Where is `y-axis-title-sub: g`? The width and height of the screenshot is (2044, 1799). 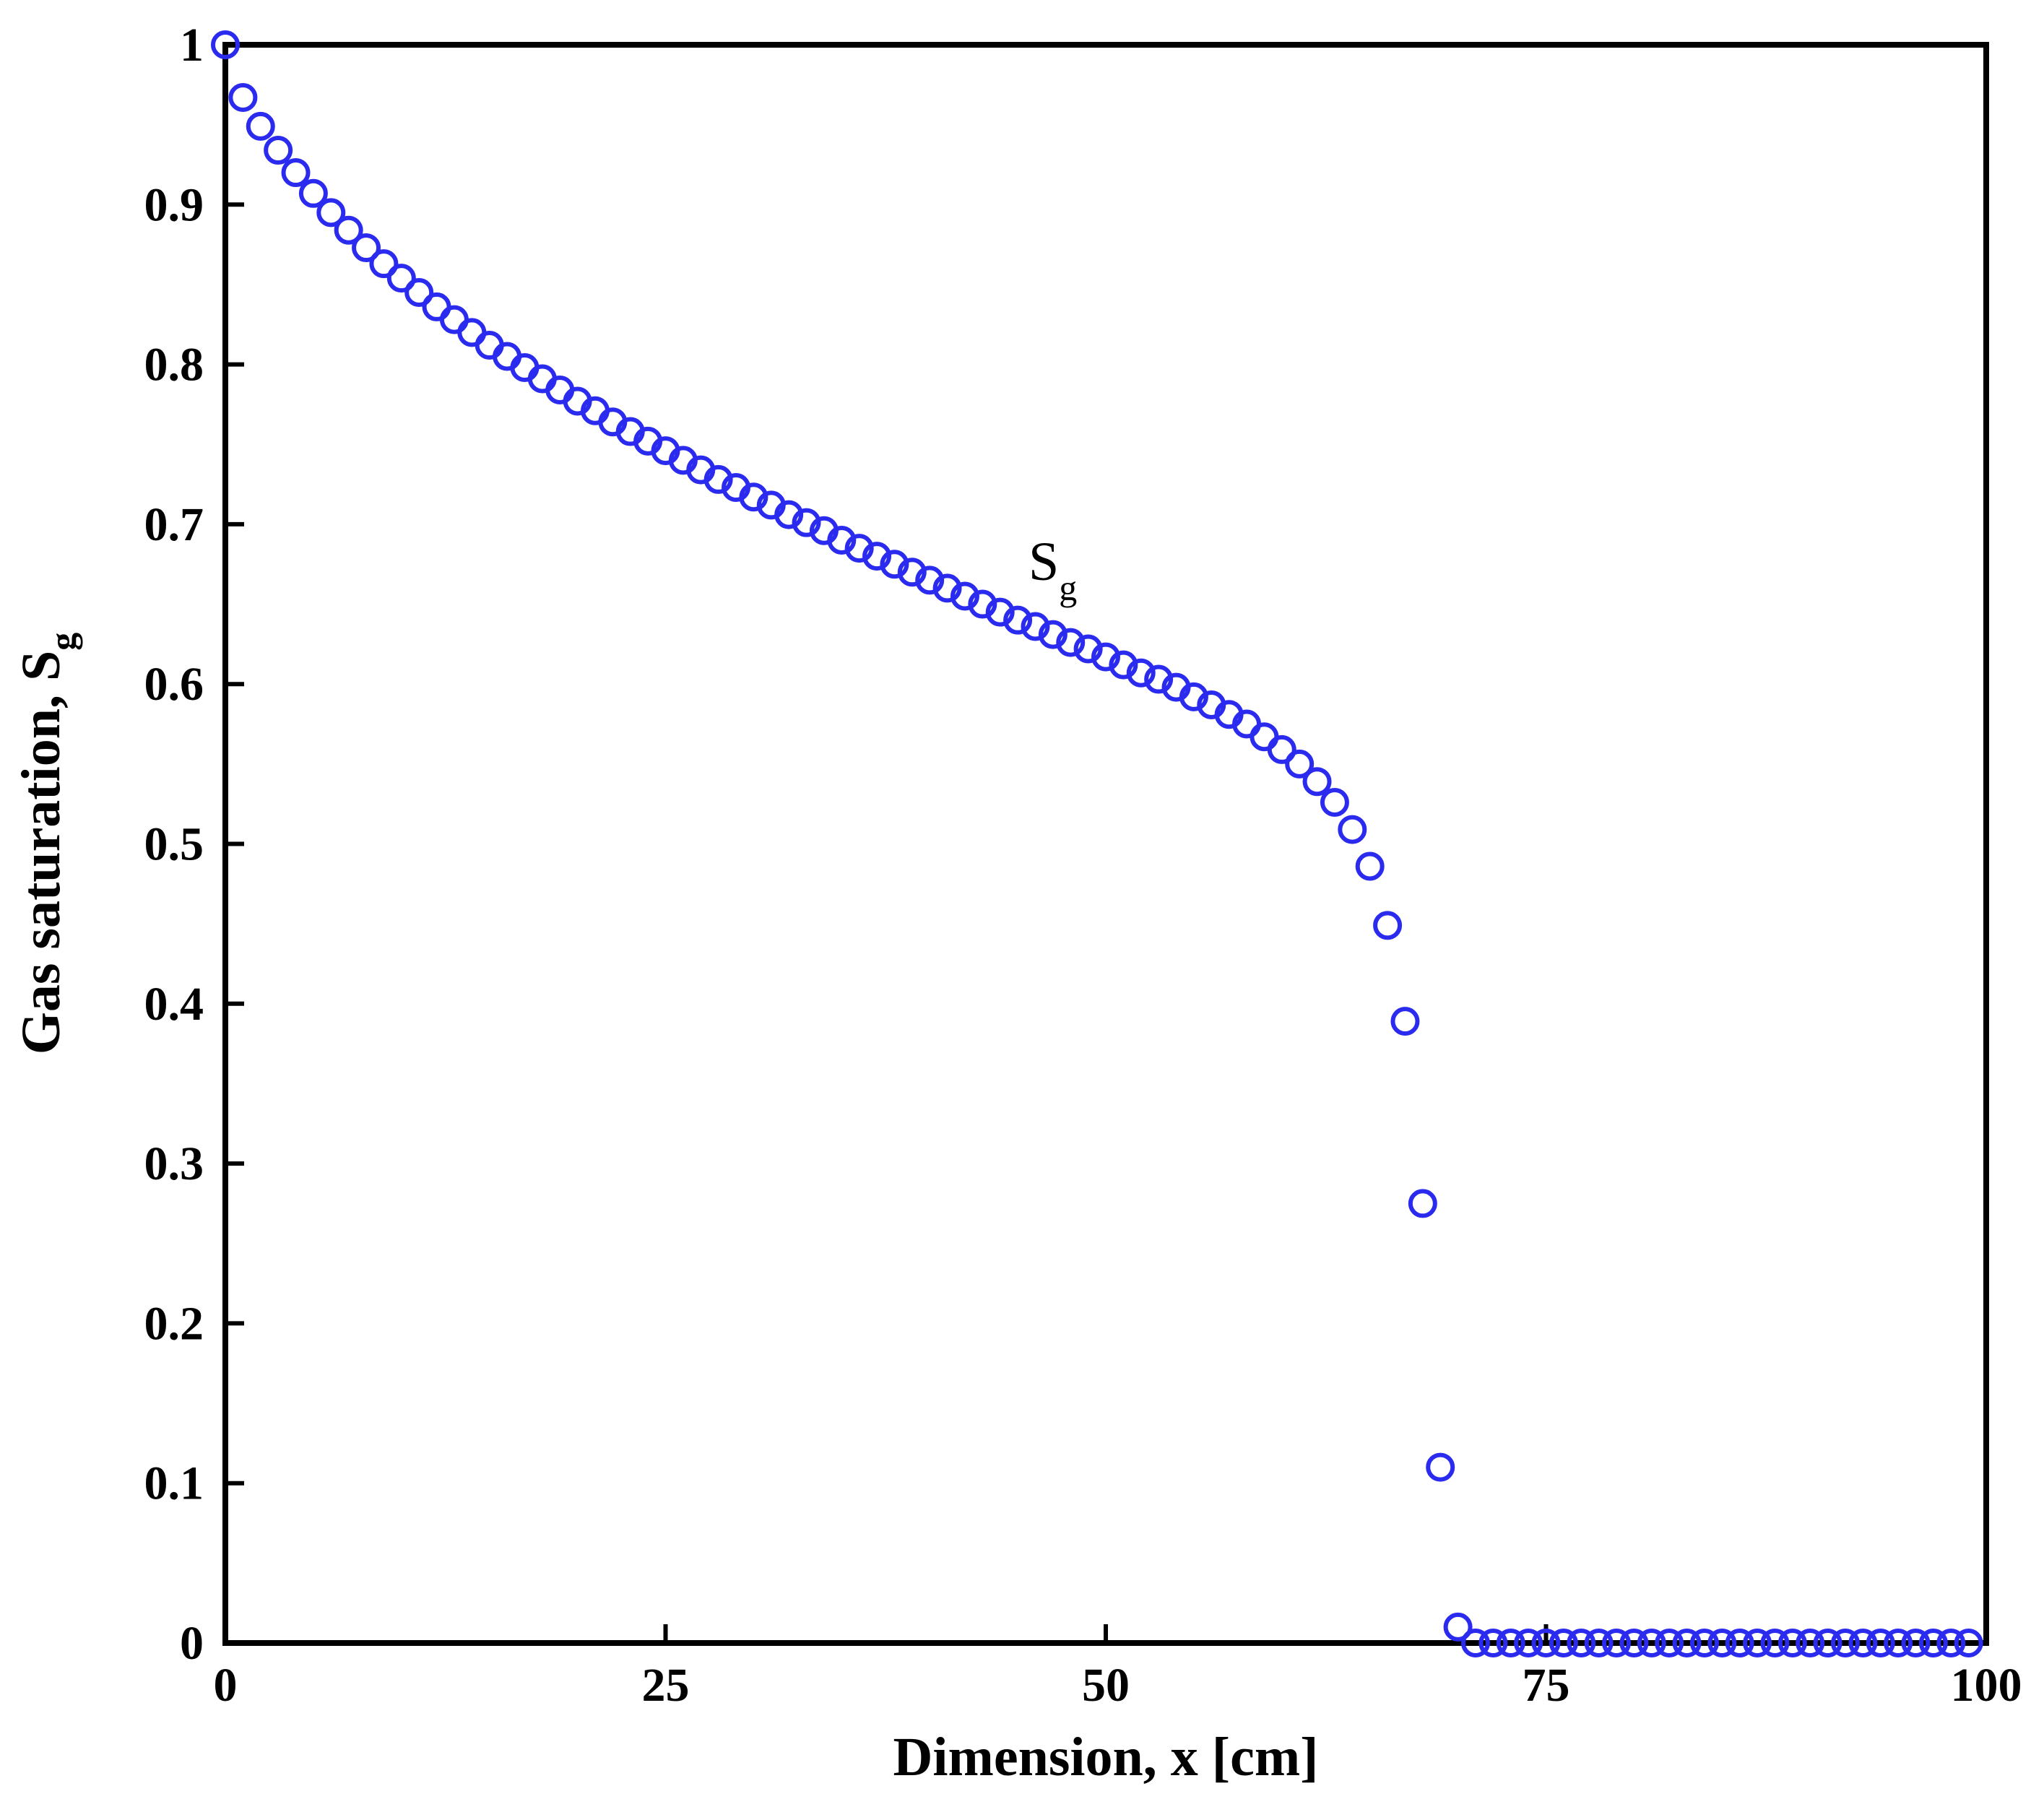 y-axis-title-sub: g is located at coordinates (63, 642).